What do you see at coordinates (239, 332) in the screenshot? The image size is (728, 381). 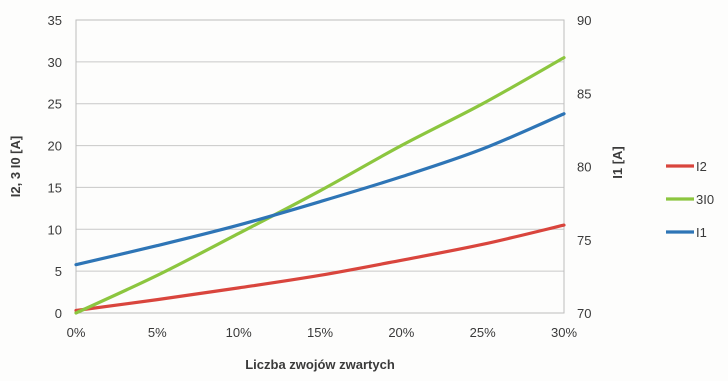 I see `x-tick-label: 10%` at bounding box center [239, 332].